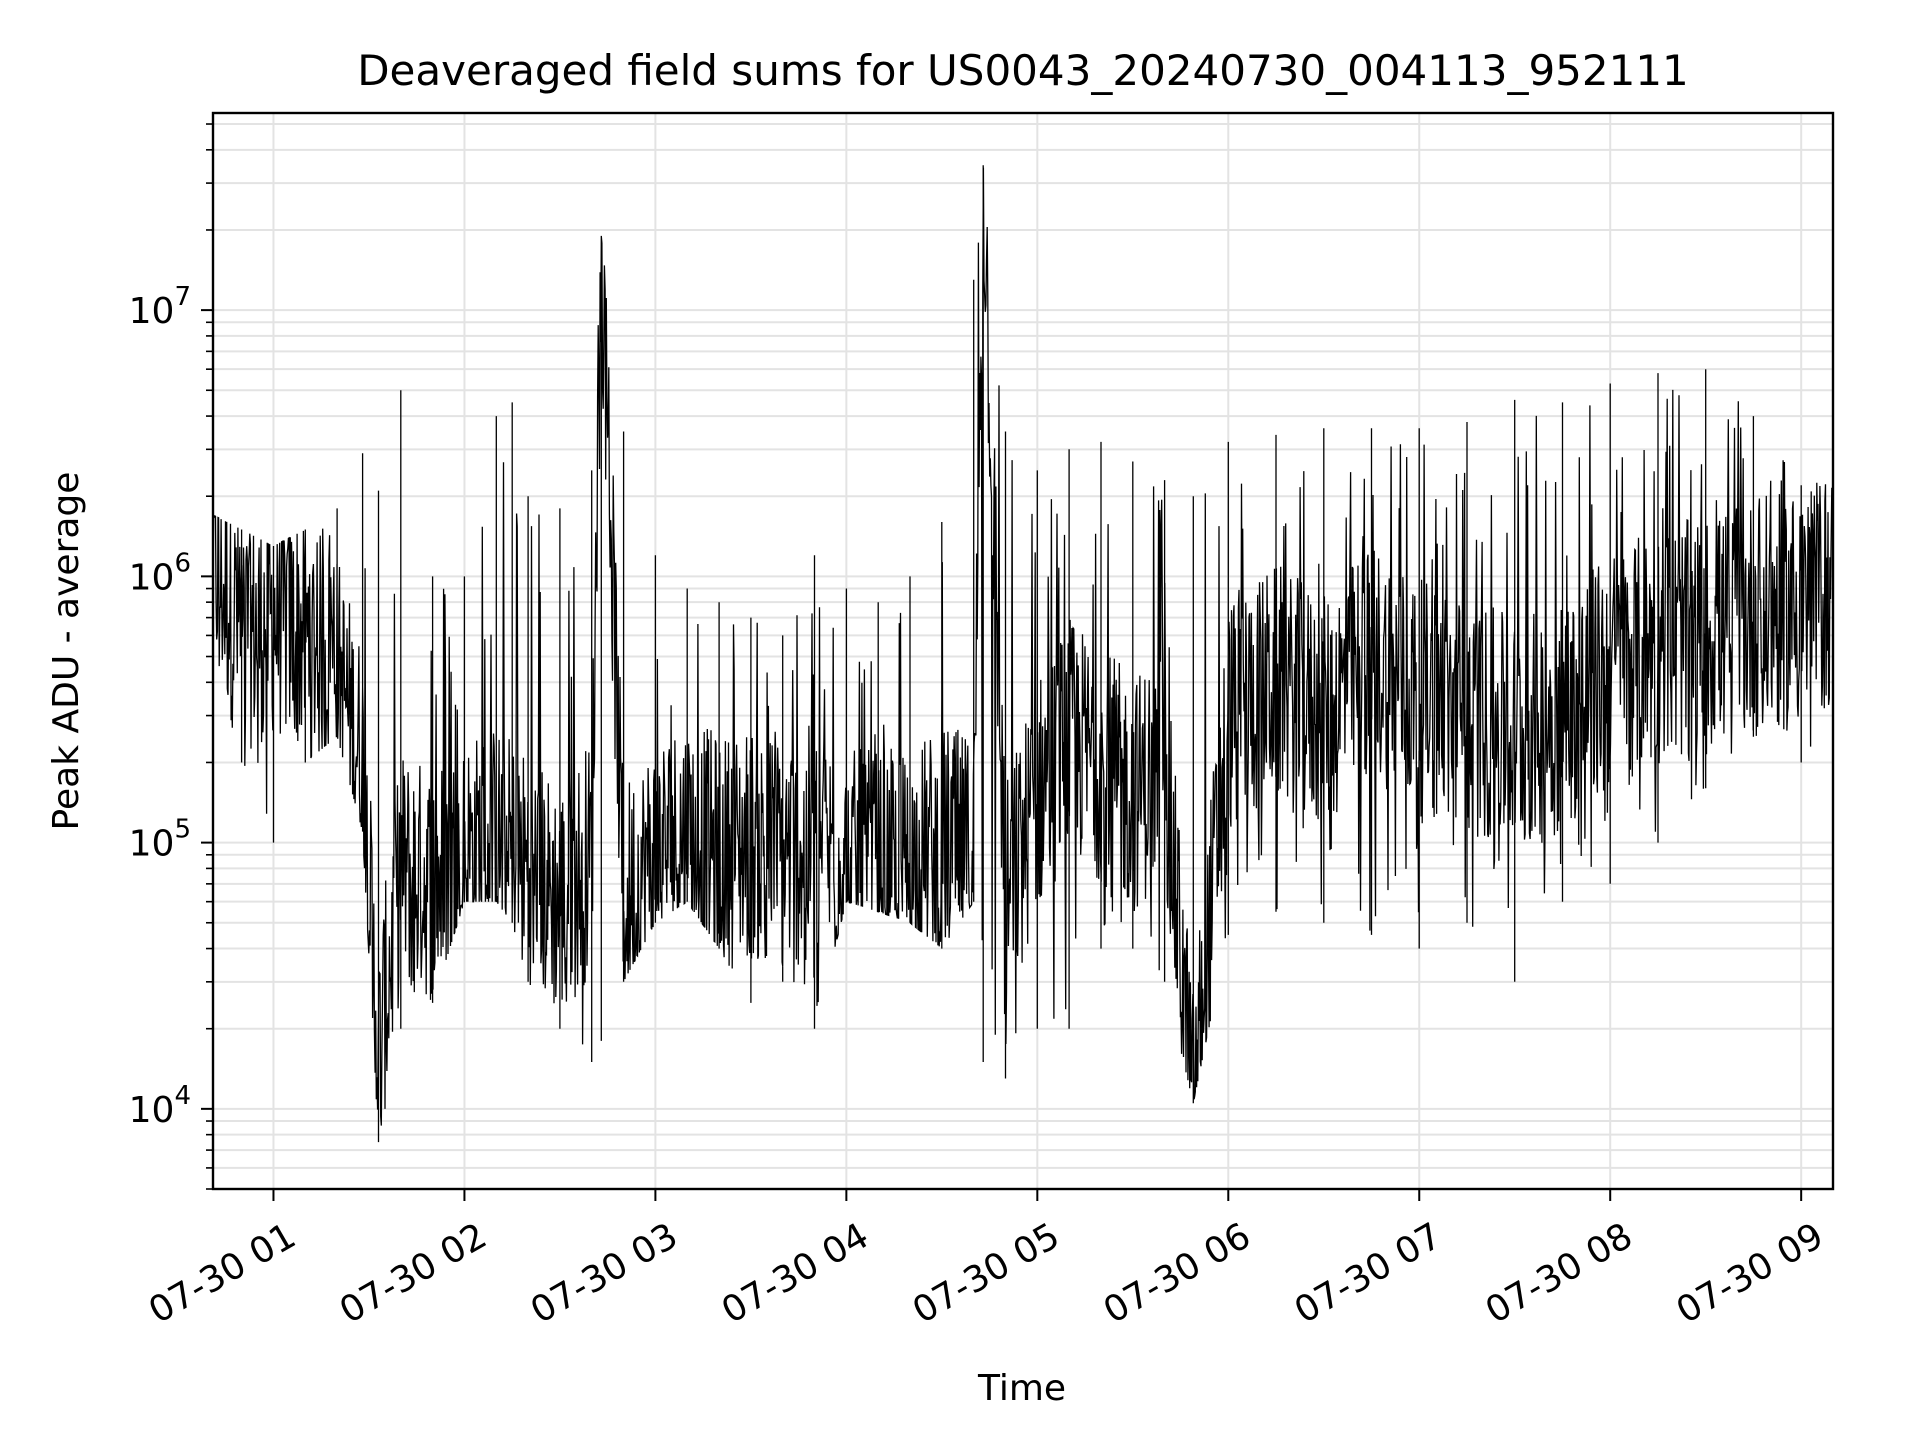 Image resolution: width=1920 pixels, height=1440 pixels. I want to click on y-tick-exponent: 6, so click(182, 563).